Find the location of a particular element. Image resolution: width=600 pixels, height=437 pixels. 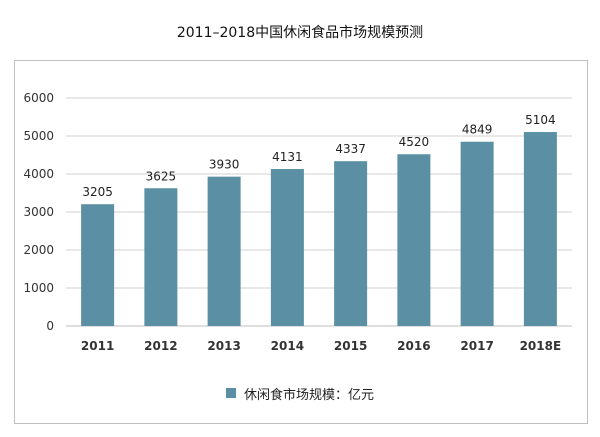

x-tick-label: 2017 is located at coordinates (476, 346).